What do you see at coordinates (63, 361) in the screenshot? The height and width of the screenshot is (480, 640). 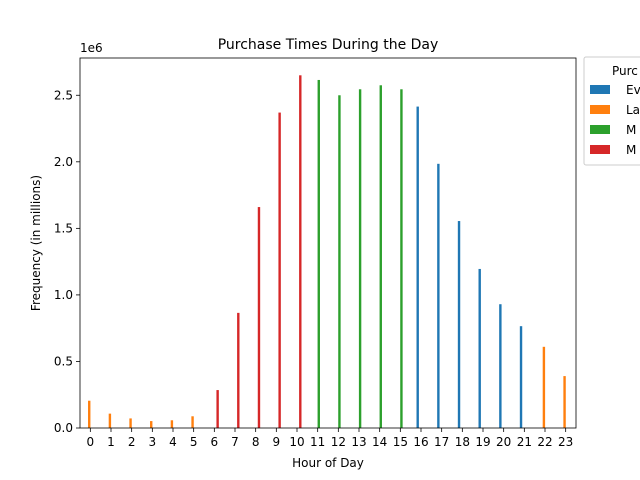 I see `y-tick-label: 0.5` at bounding box center [63, 361].